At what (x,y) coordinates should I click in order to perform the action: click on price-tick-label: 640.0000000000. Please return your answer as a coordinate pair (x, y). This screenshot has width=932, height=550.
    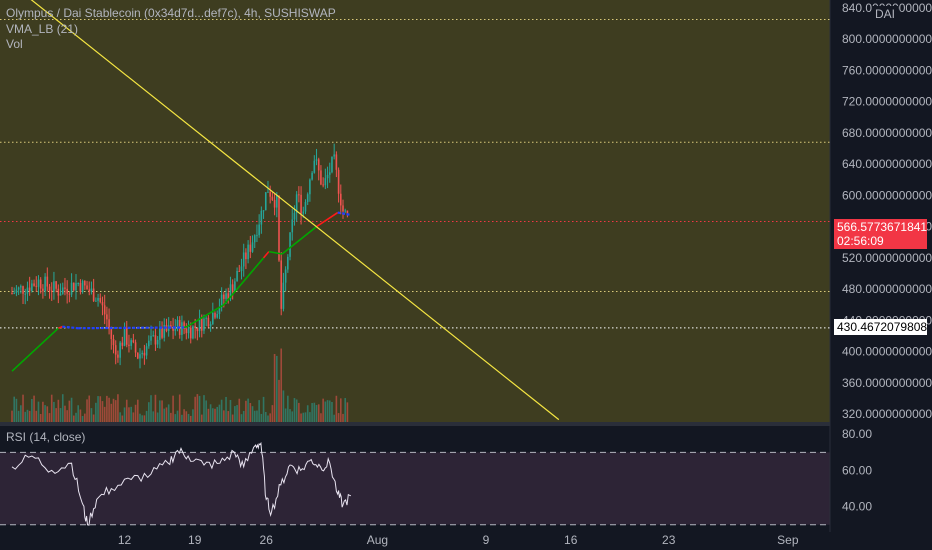
    Looking at the image, I should click on (887, 164).